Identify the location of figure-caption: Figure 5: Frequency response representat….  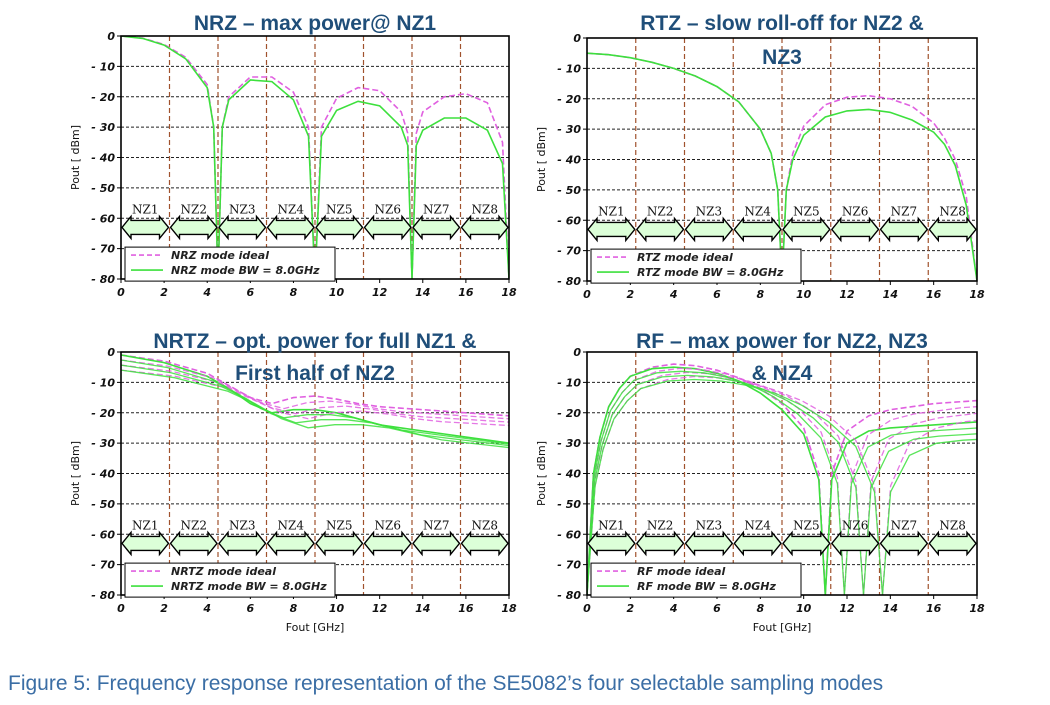
(446, 683).